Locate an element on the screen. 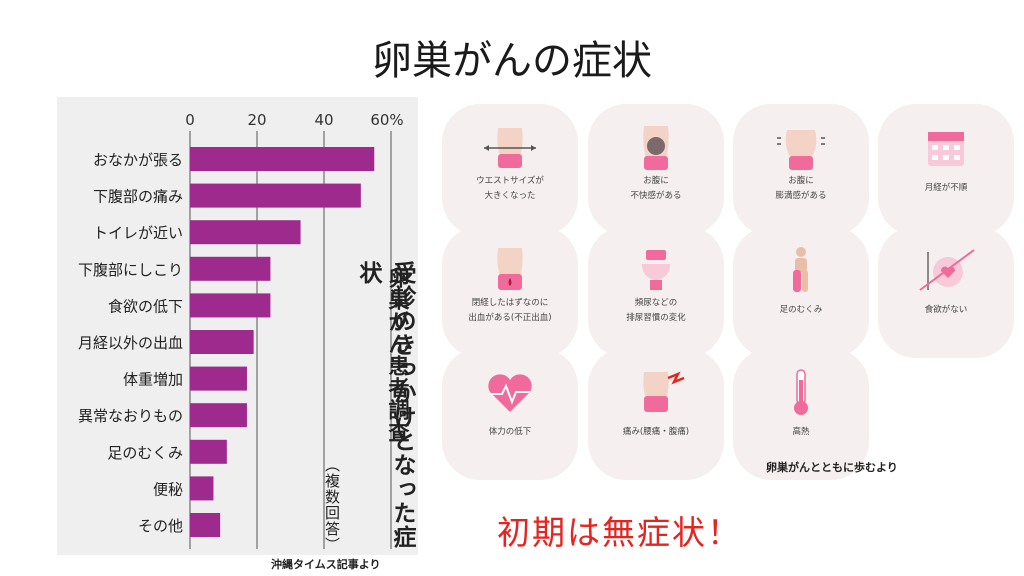  toilet-icon is located at coordinates (656, 270).